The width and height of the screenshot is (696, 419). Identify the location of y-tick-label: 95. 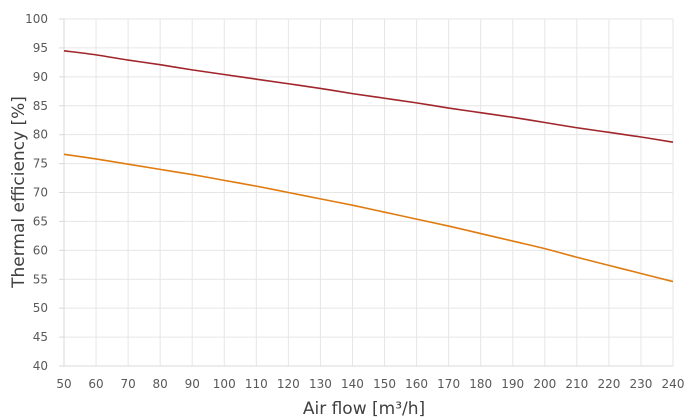
(40, 48).